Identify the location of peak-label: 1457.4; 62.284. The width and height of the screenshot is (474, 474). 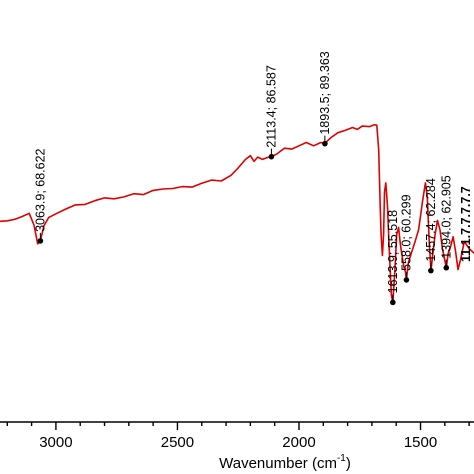
(431, 219).